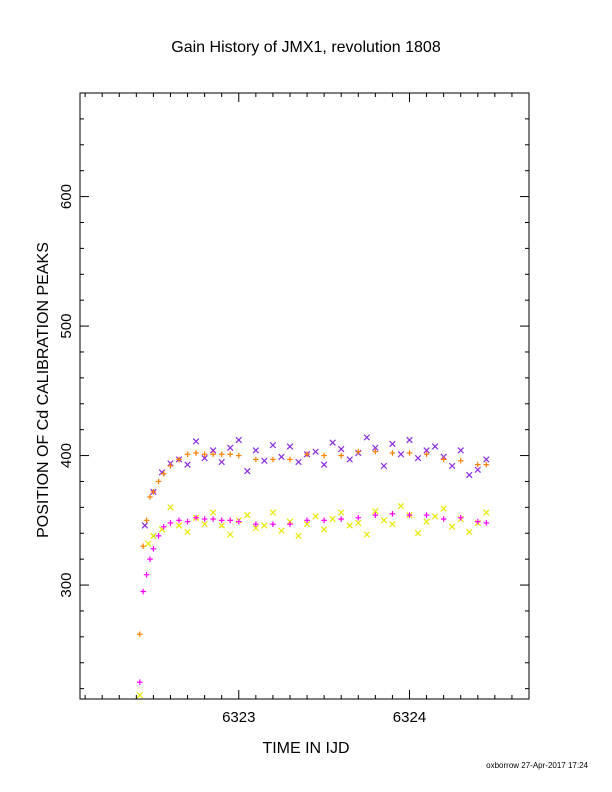 The height and width of the screenshot is (792, 612). I want to click on x-tick-label: 6323, so click(238, 717).